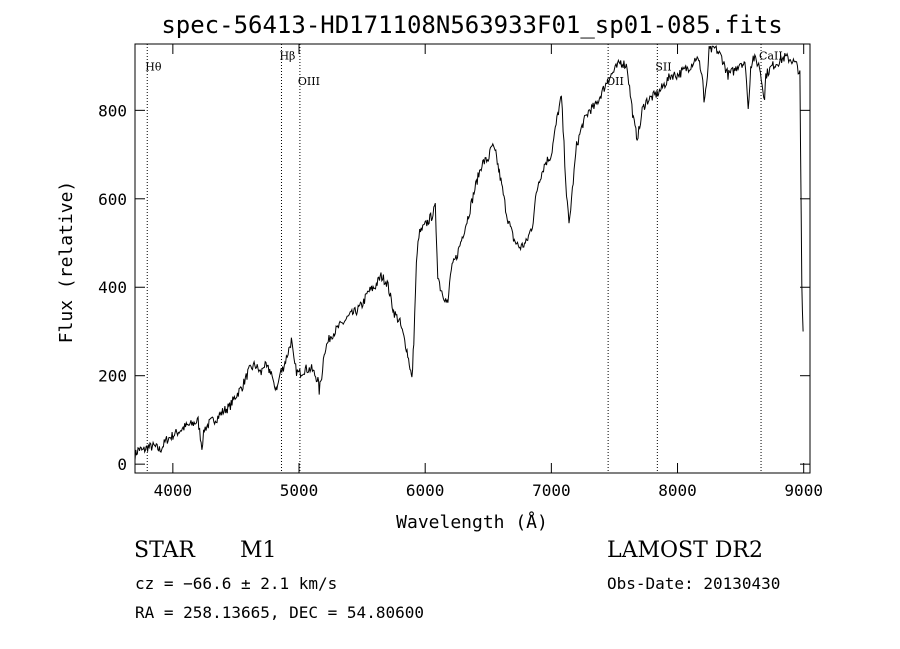 This screenshot has height=649, width=900. I want to click on redshift-readout: cz = −66.6 ± 2.1 km/s, so click(236, 583).